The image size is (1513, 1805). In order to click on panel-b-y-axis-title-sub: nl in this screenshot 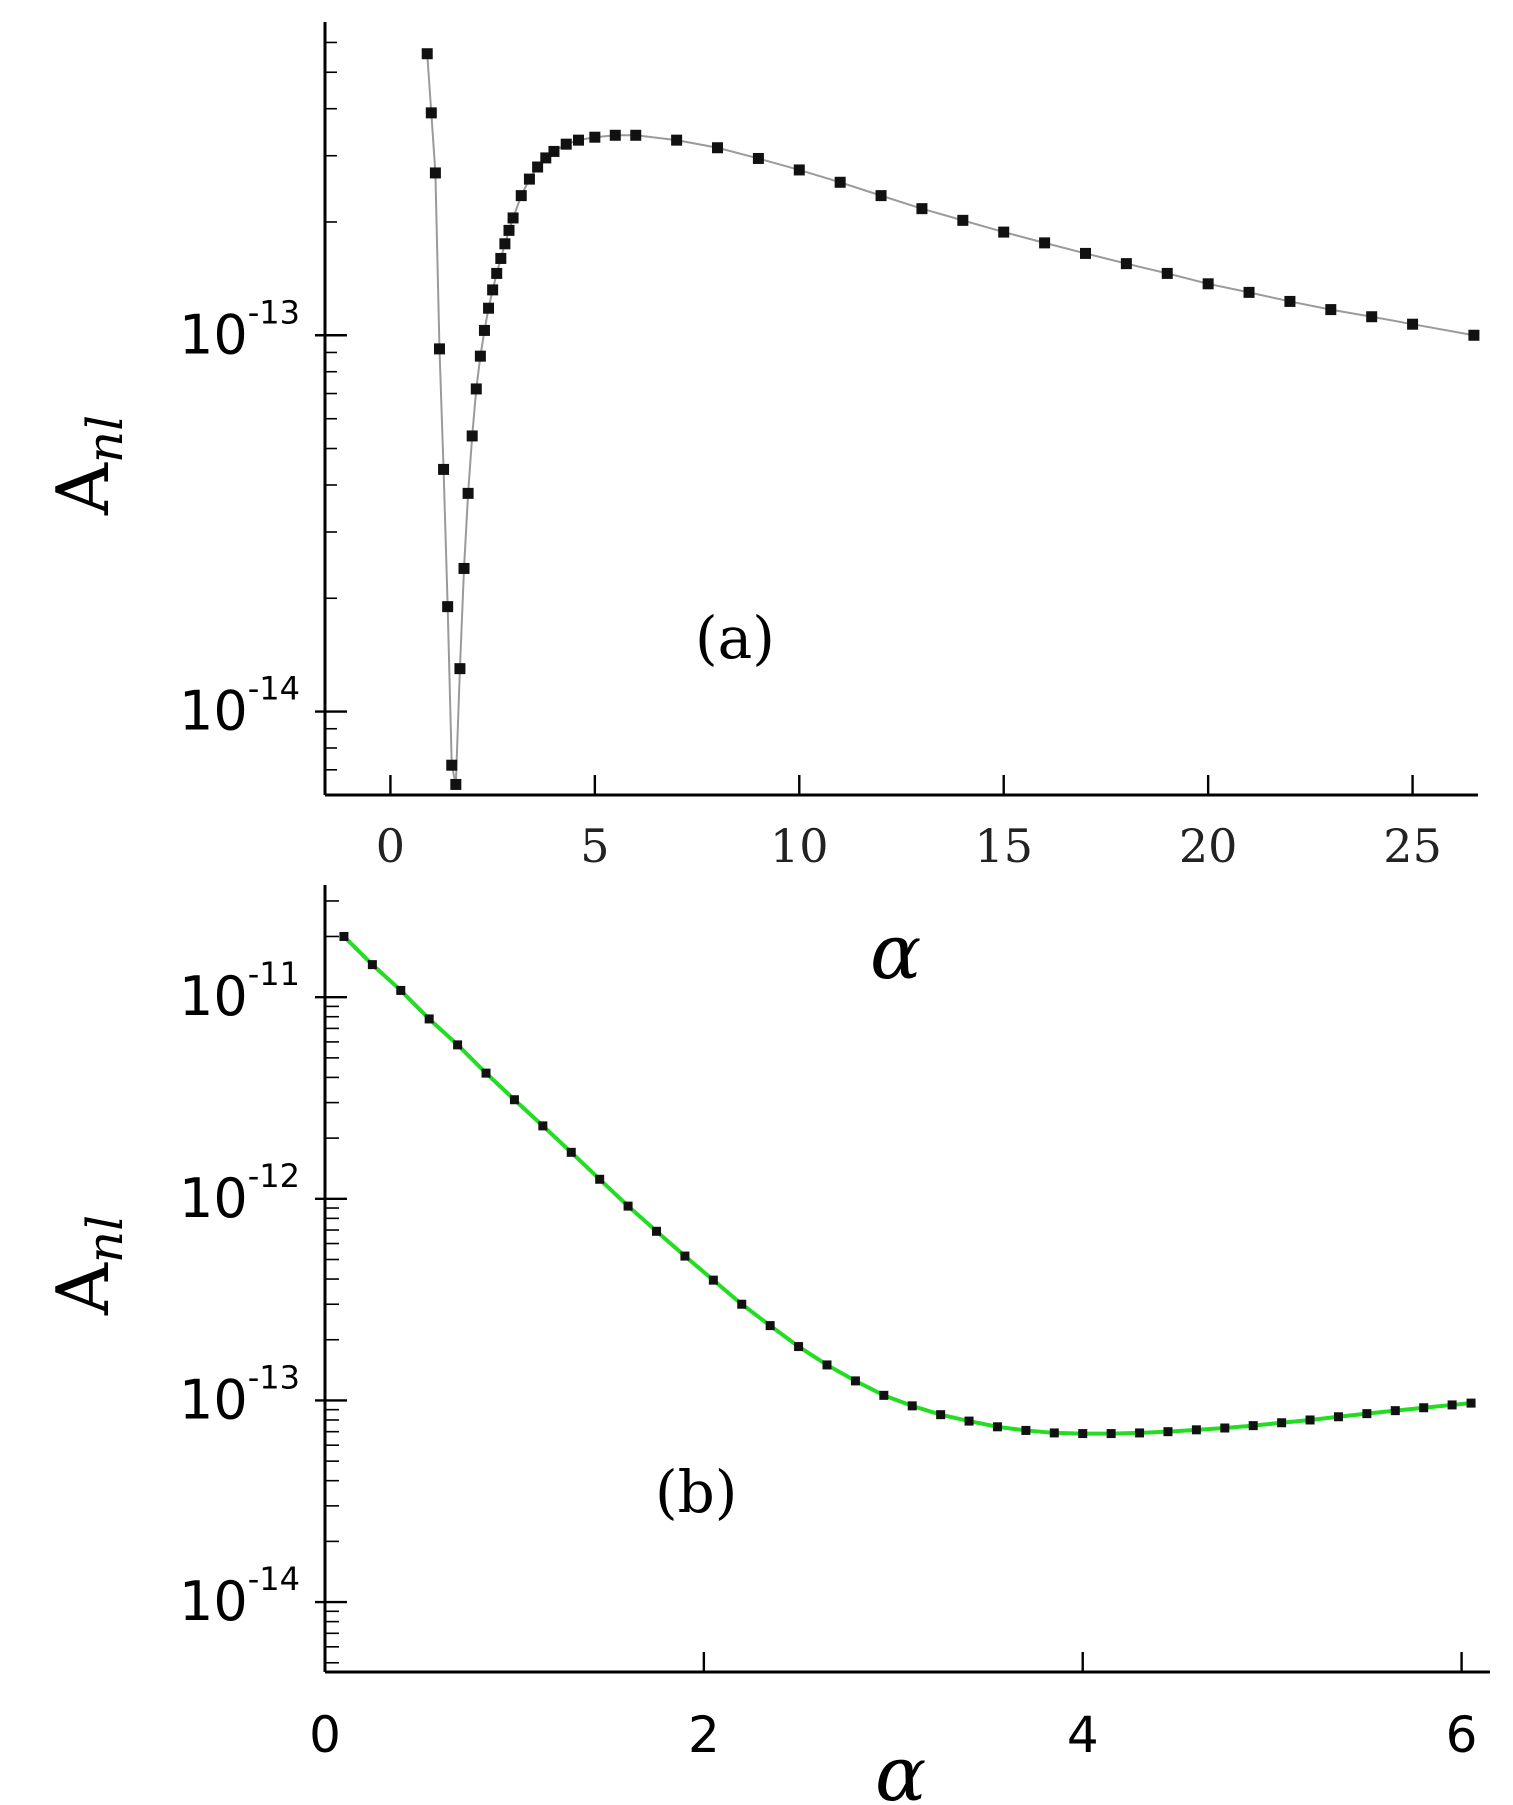, I will do `click(105, 1239)`.